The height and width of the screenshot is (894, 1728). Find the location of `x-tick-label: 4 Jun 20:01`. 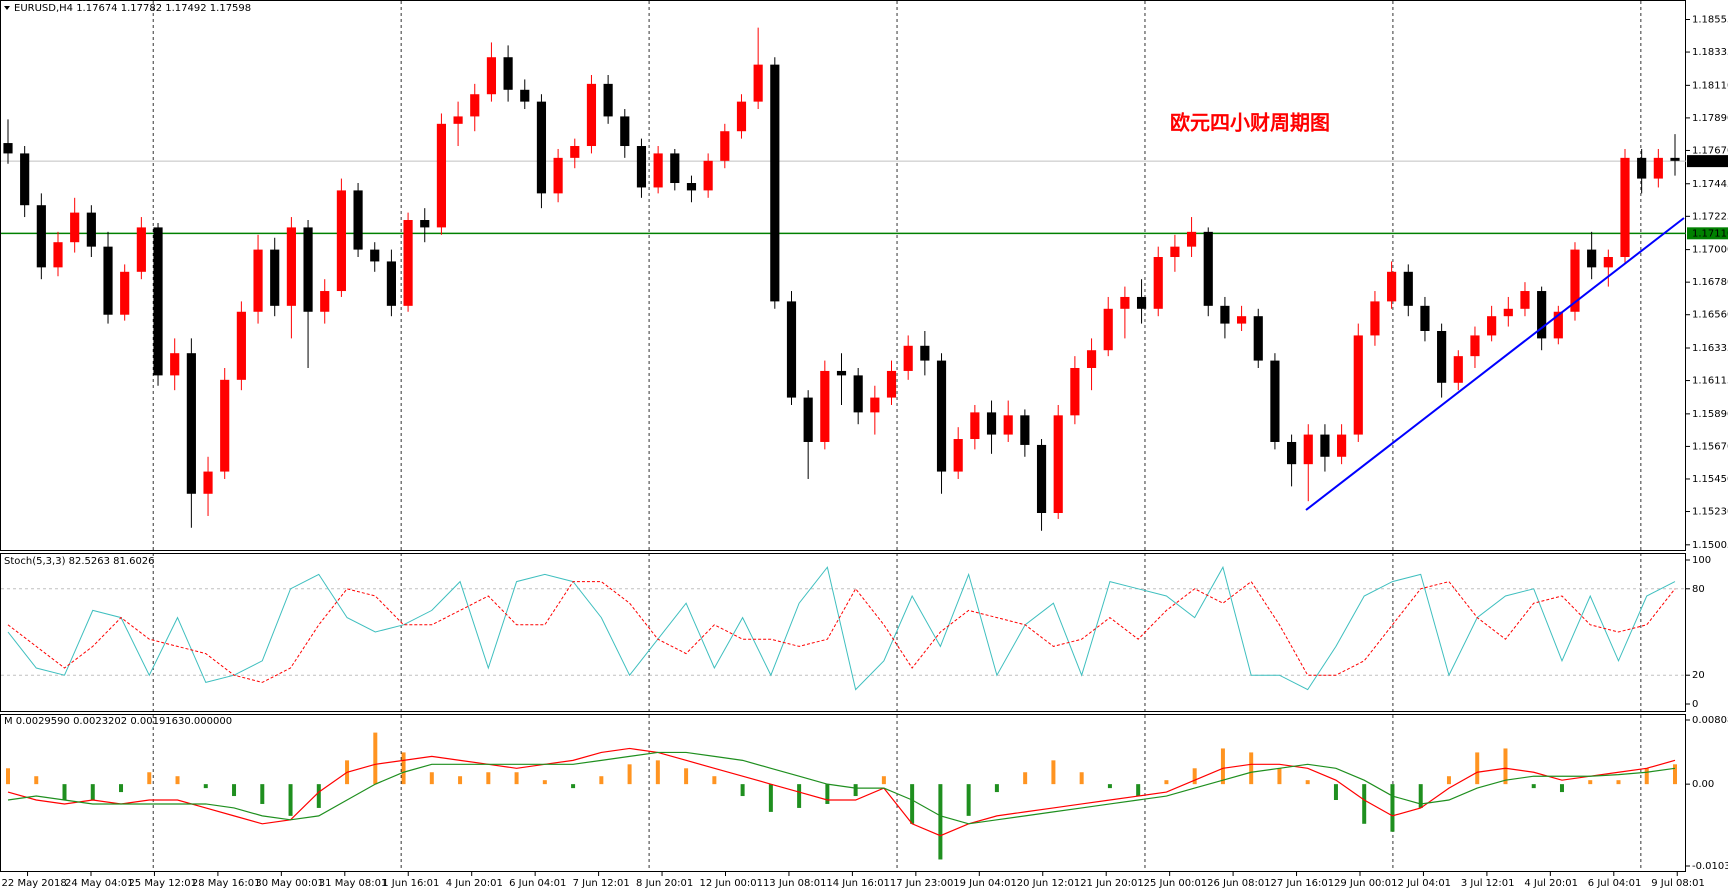

x-tick-label: 4 Jun 20:01 is located at coordinates (474, 883).